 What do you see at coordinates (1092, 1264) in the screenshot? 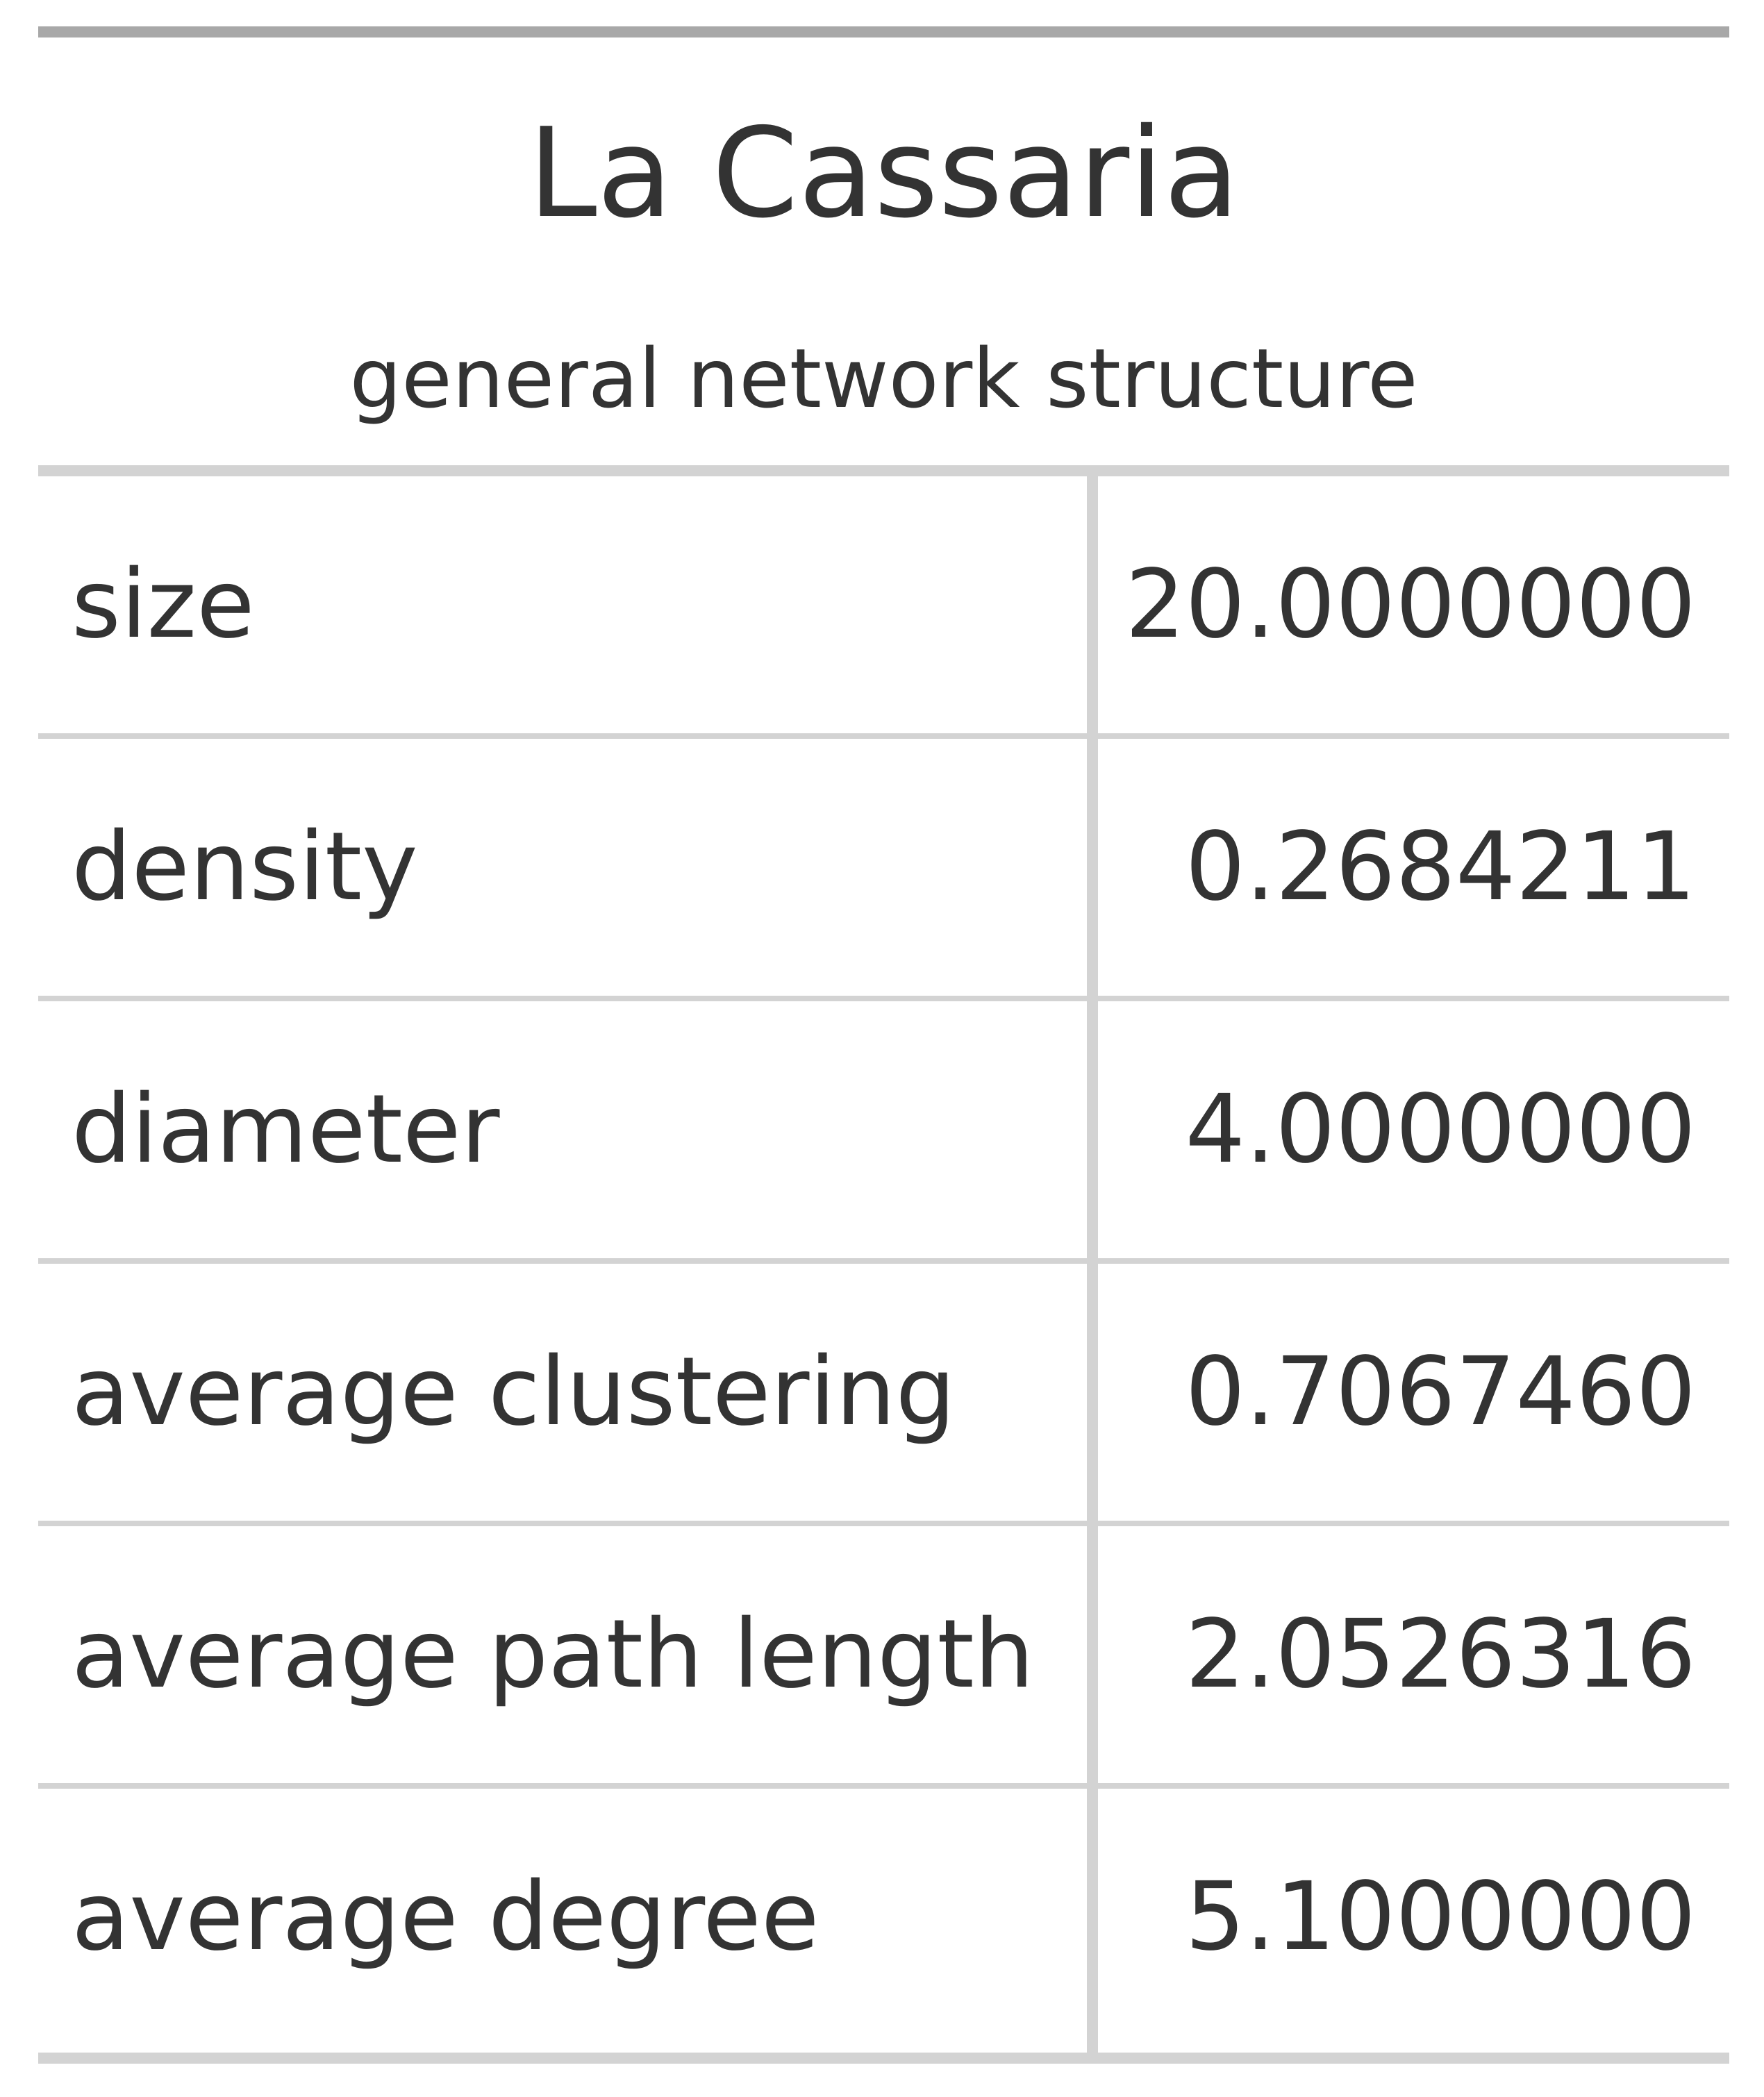
I see `column-divider` at bounding box center [1092, 1264].